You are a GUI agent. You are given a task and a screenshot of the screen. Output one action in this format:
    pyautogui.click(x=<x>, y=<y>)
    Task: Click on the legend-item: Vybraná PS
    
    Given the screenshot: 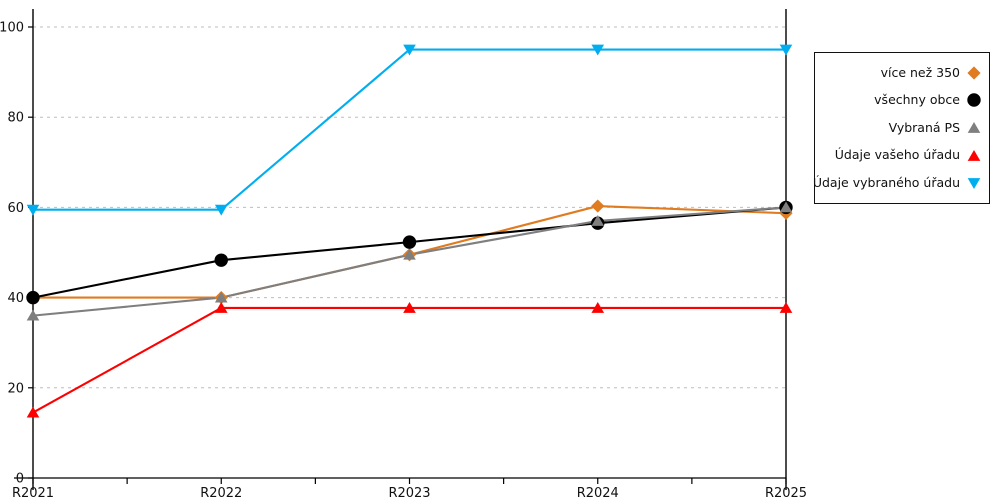 What is the action you would take?
    pyautogui.click(x=901, y=128)
    